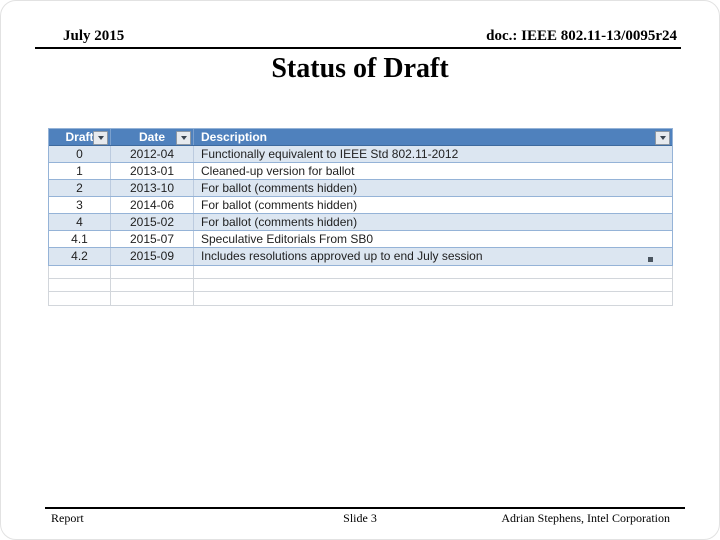  Describe the element at coordinates (80, 222) in the screenshot. I see `draft-cell: 4` at that location.